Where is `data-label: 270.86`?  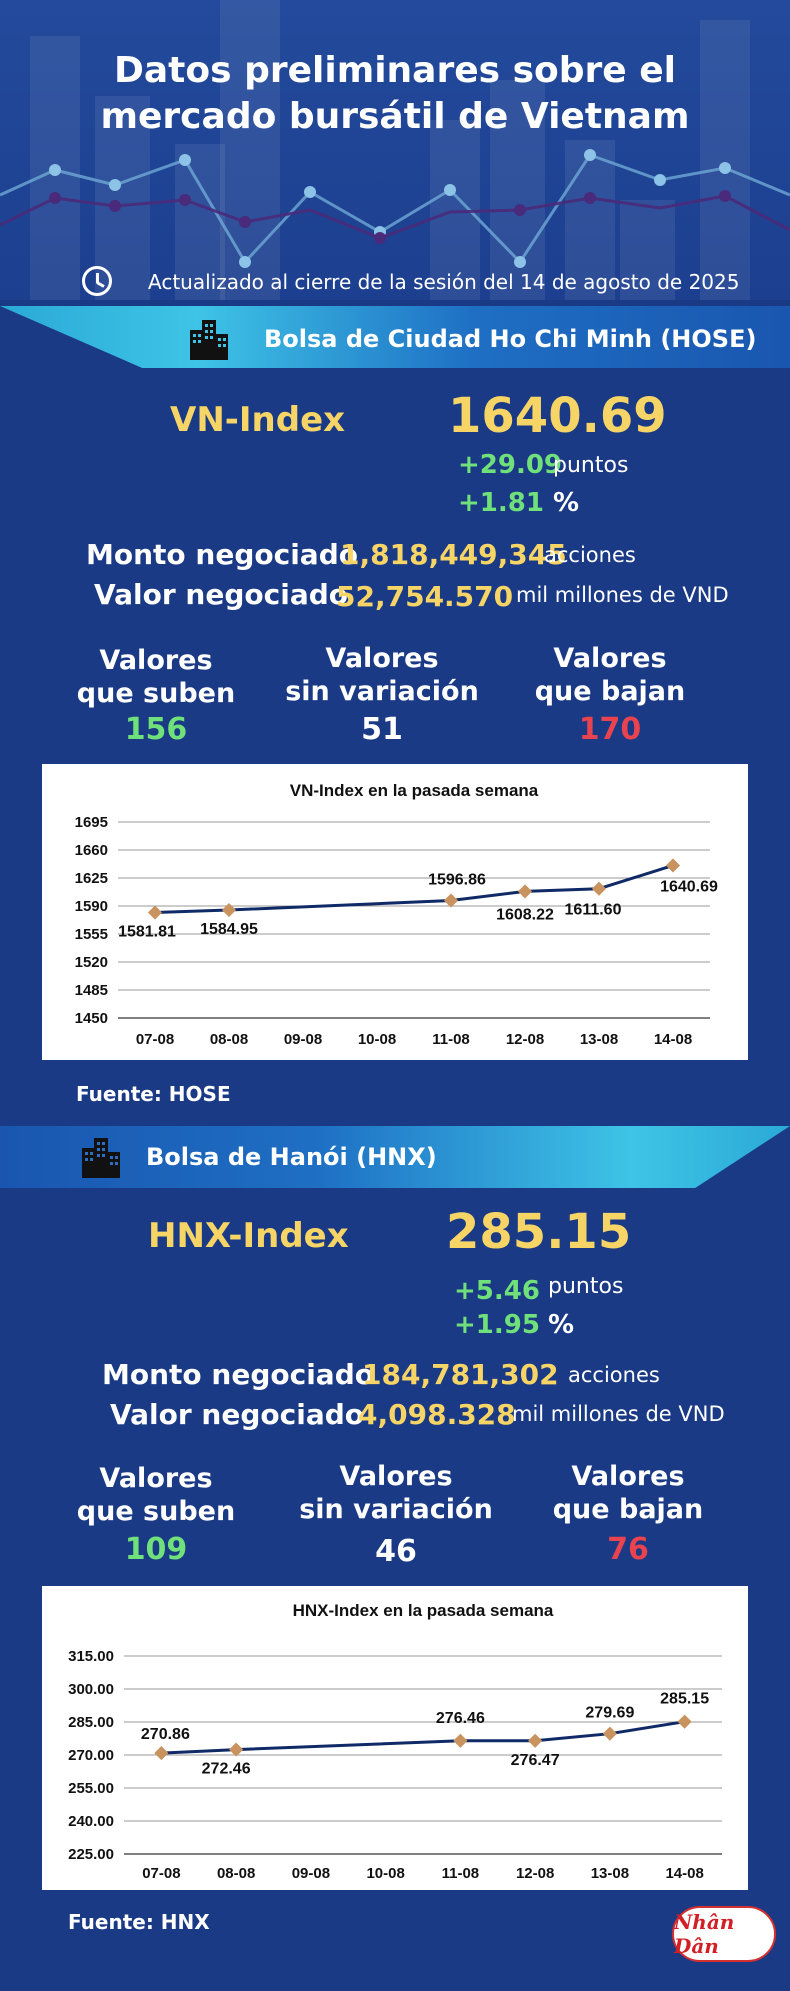
data-label: 270.86 is located at coordinates (165, 1734).